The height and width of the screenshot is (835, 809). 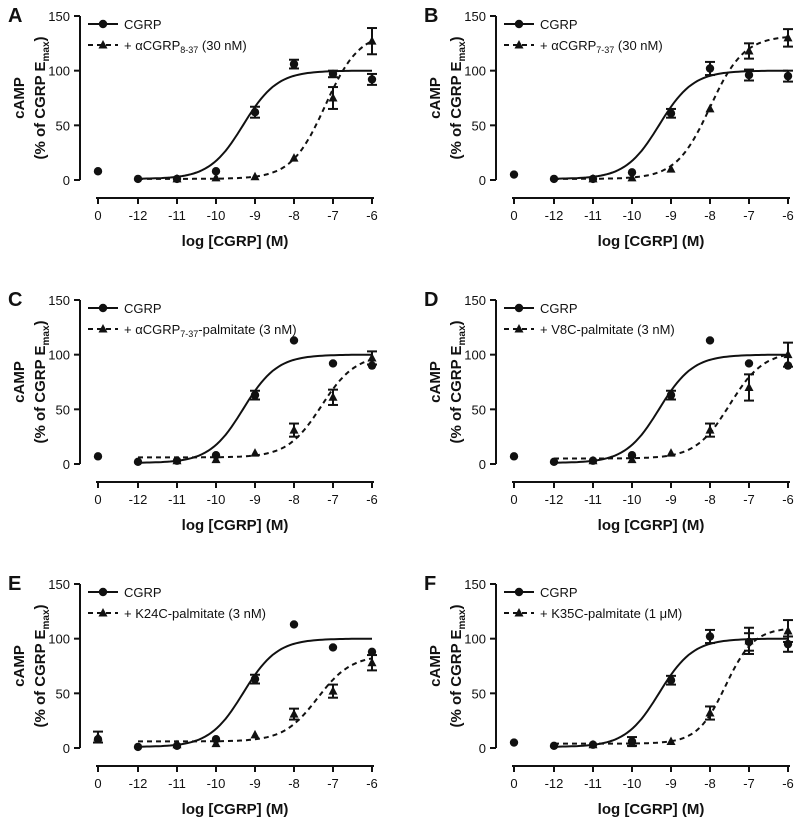 I want to click on panel-label: F, so click(x=430, y=584).